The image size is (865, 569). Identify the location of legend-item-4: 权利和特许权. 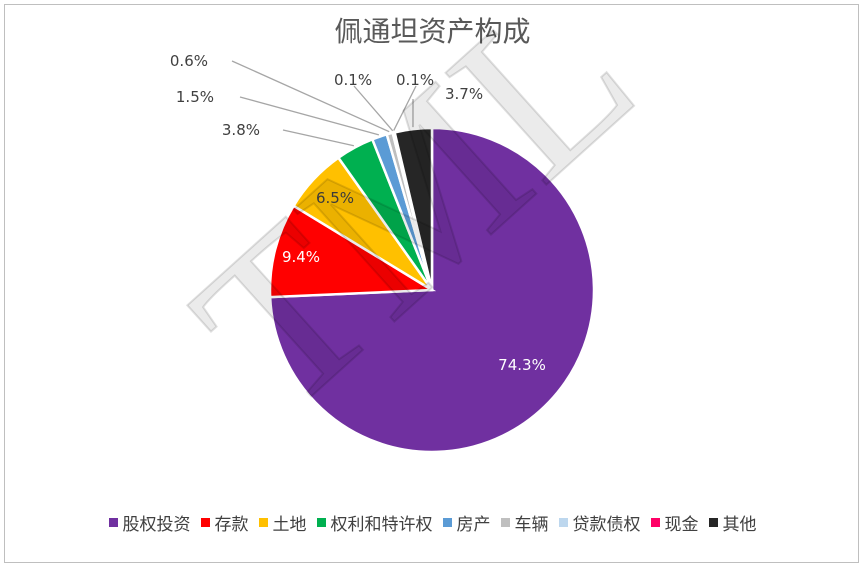
(374, 522).